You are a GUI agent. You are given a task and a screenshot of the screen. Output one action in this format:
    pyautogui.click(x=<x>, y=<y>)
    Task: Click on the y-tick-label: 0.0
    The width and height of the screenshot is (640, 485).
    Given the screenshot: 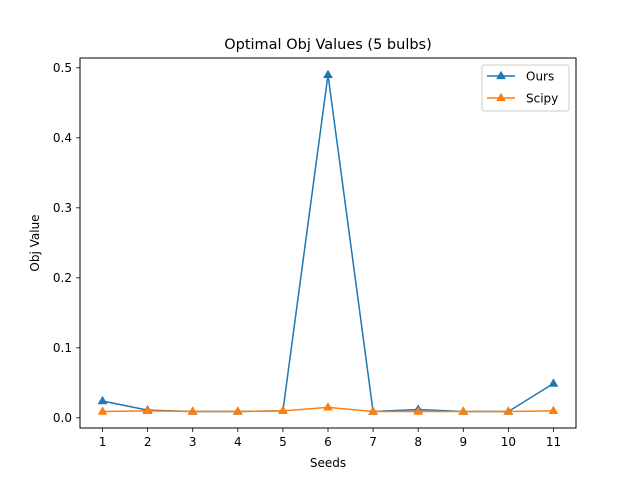 What is the action you would take?
    pyautogui.click(x=62, y=418)
    